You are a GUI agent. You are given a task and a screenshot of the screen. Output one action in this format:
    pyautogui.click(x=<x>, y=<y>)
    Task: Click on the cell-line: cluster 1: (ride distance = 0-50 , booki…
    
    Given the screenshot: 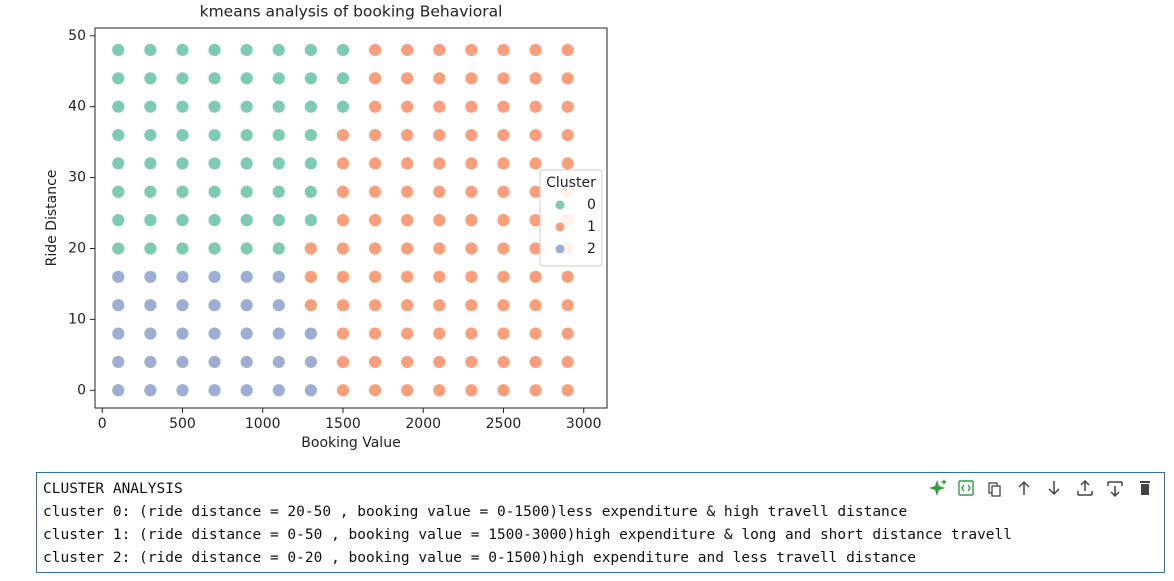 What is the action you would take?
    pyautogui.click(x=528, y=535)
    